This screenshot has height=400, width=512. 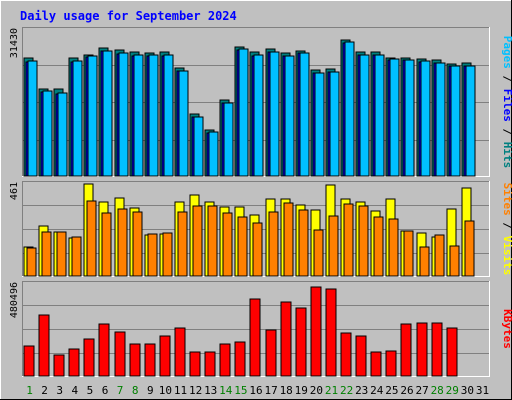 I want to click on ylabel-segment: Hits, so click(x=506, y=155).